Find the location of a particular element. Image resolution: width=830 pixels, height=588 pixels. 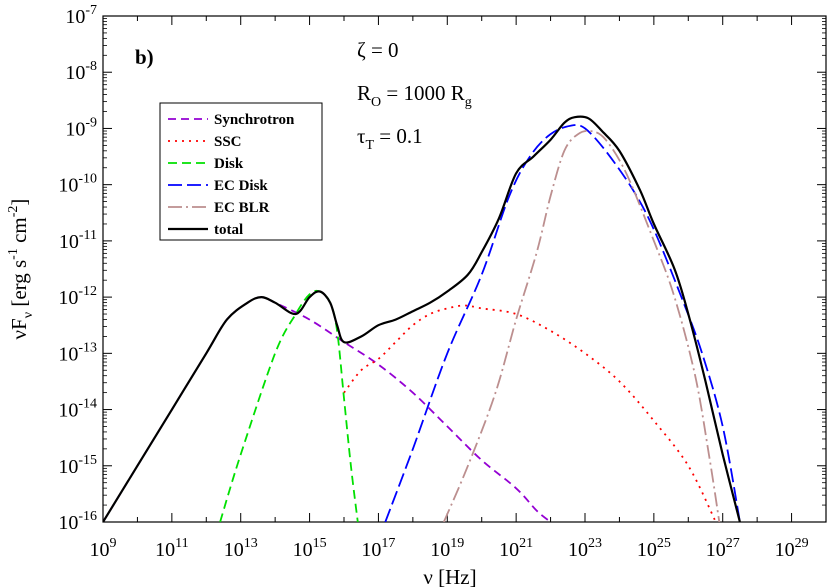

x-axis-label: ν [Hz] is located at coordinates (449, 576).